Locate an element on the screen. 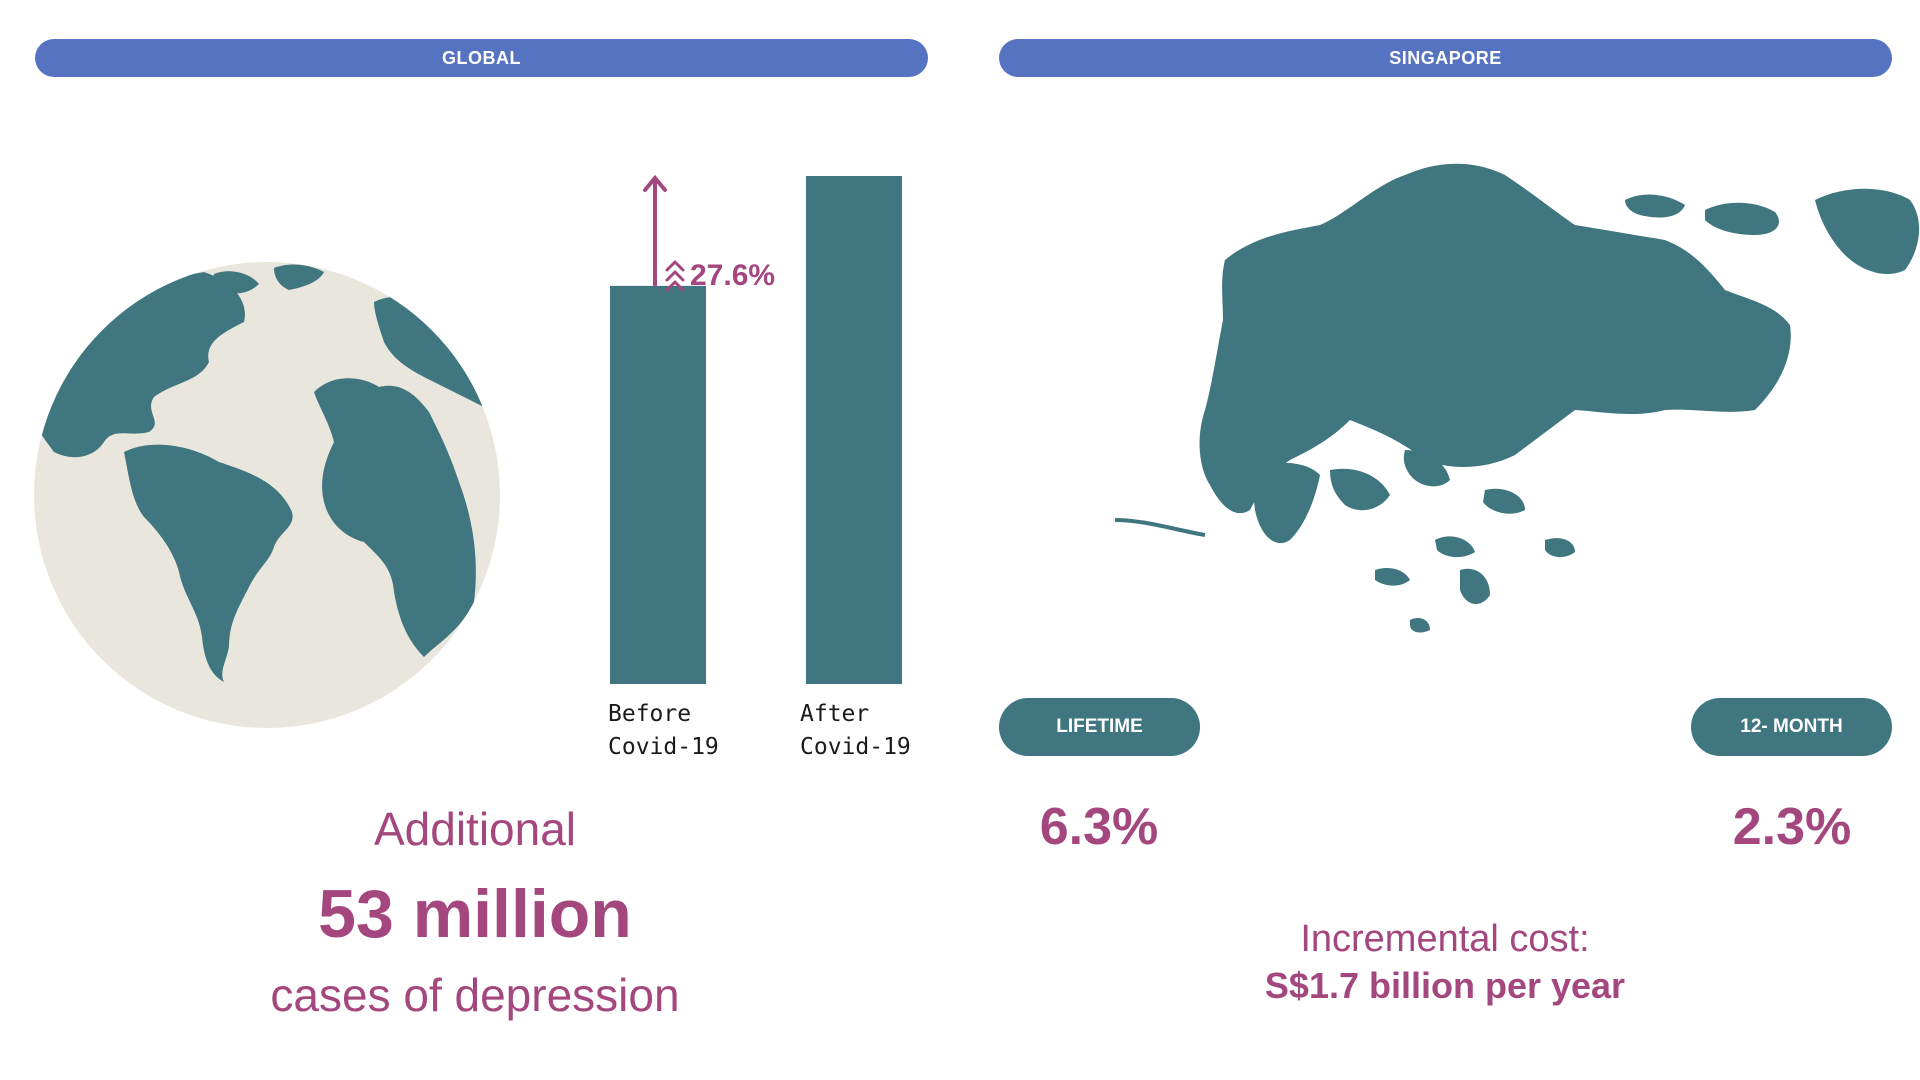 The height and width of the screenshot is (1080, 1920). stat-suffix: cases of depression is located at coordinates (475, 995).